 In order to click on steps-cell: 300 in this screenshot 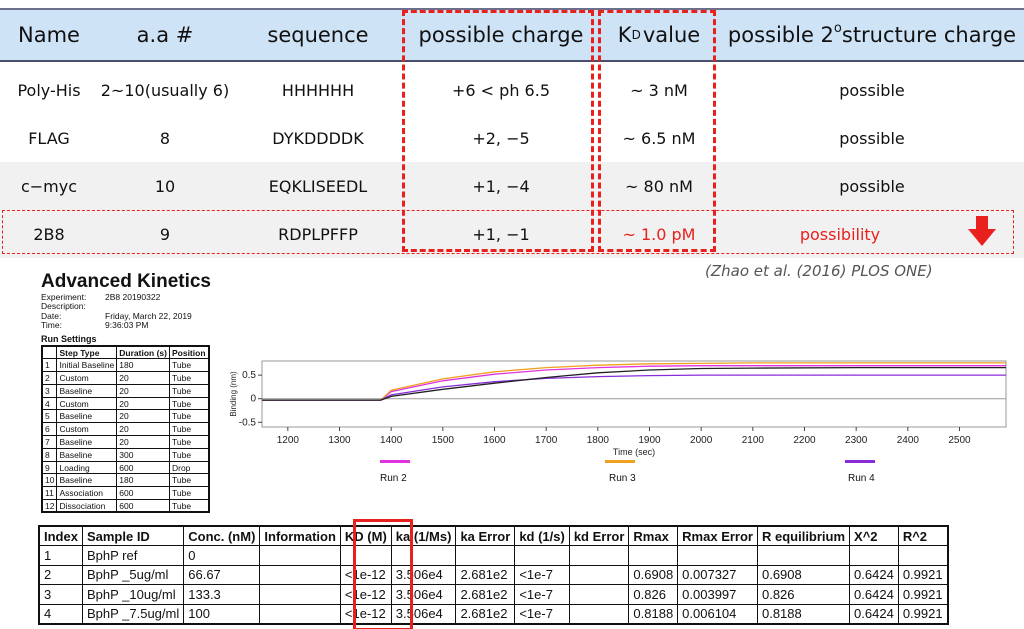, I will do `click(143, 454)`.